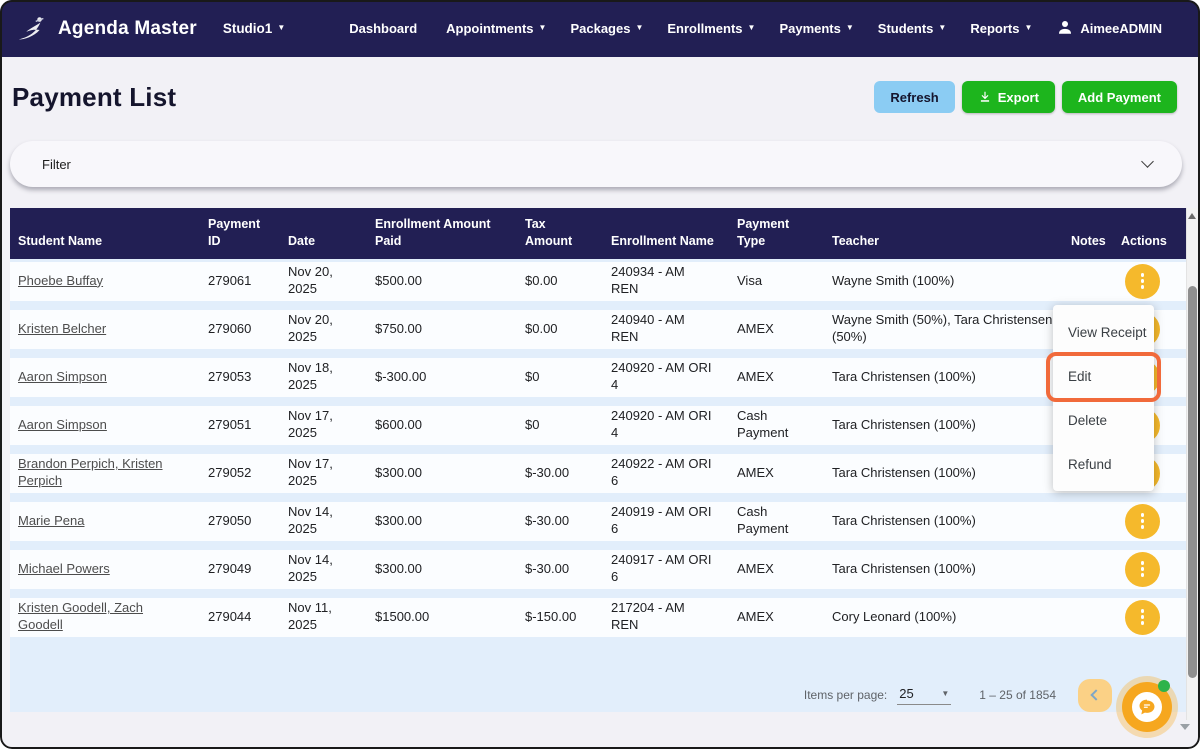  I want to click on date-cell: Nov 18, 2025, so click(323, 379).